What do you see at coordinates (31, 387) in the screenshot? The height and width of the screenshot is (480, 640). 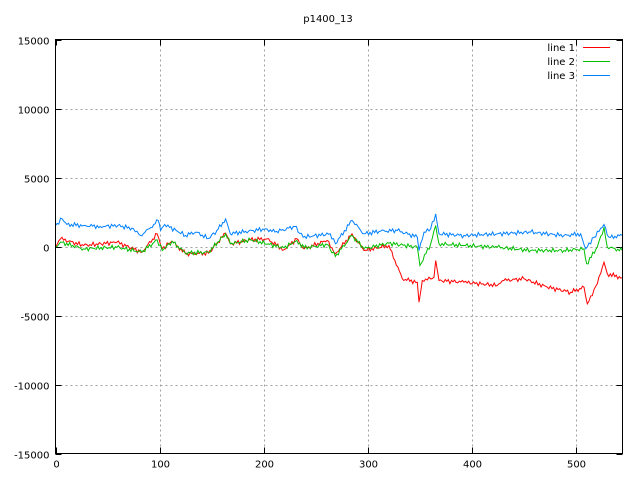 I see `y-tick-label: -10000` at bounding box center [31, 387].